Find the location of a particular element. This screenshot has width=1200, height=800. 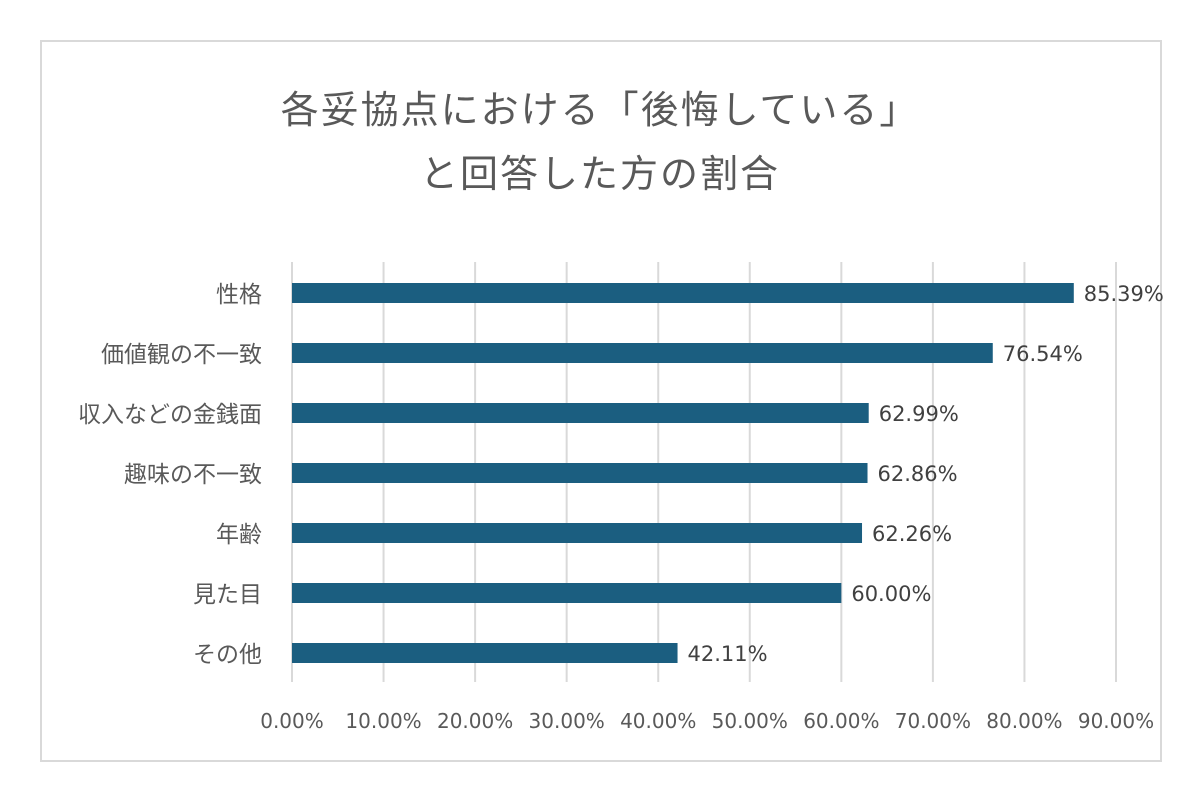

x-tick-label: 60.00% is located at coordinates (841, 721).